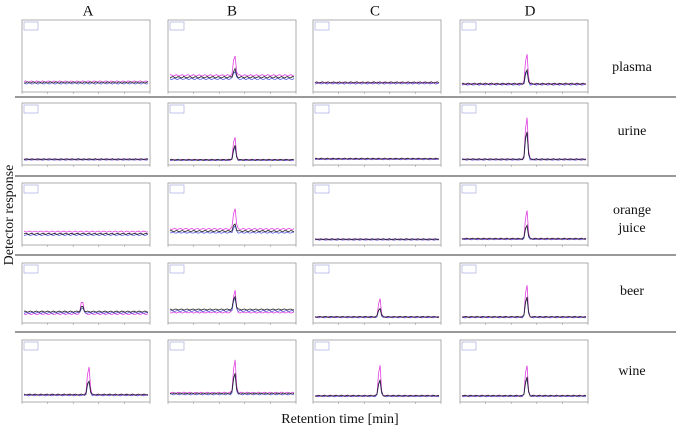 This screenshot has height=428, width=676. I want to click on row-label: urine, so click(632, 131).